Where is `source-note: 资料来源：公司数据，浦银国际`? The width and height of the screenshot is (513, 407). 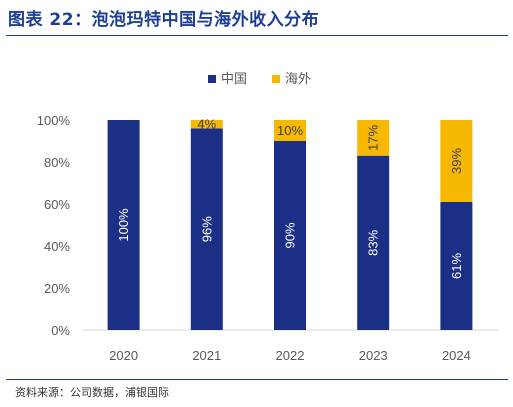 source-note: 资料来源：公司数据，浦银国际 is located at coordinates (92, 392).